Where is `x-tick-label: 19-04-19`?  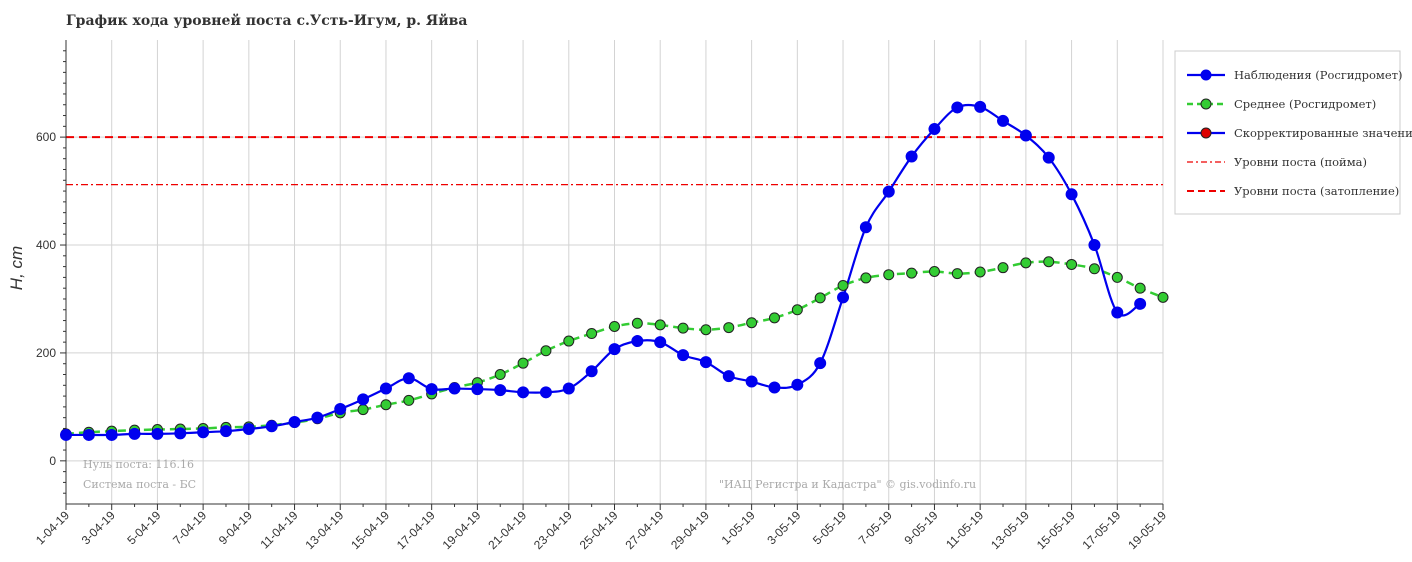
x-tick-label: 19-04-19 is located at coordinates (462, 530).